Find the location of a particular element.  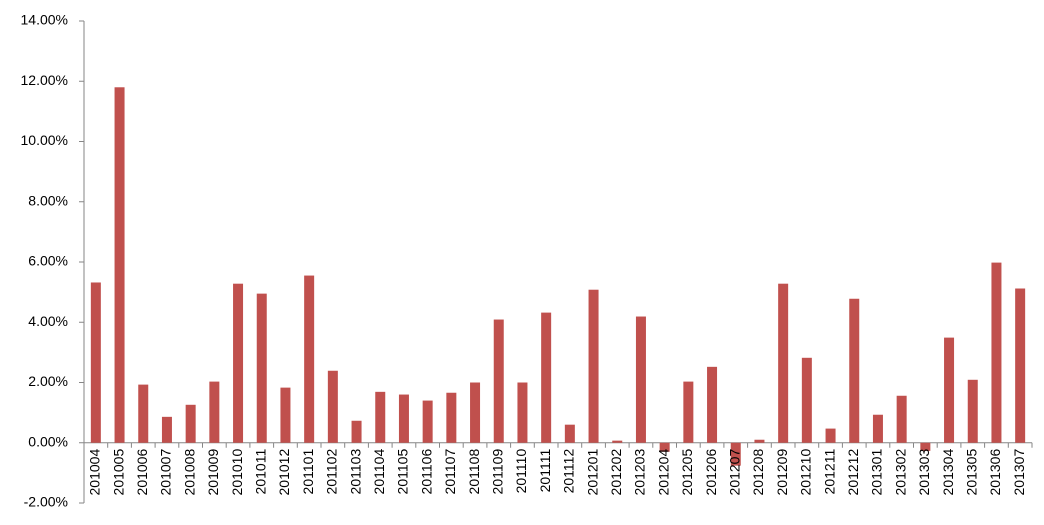

x-tick-label: 201203 is located at coordinates (640, 472).